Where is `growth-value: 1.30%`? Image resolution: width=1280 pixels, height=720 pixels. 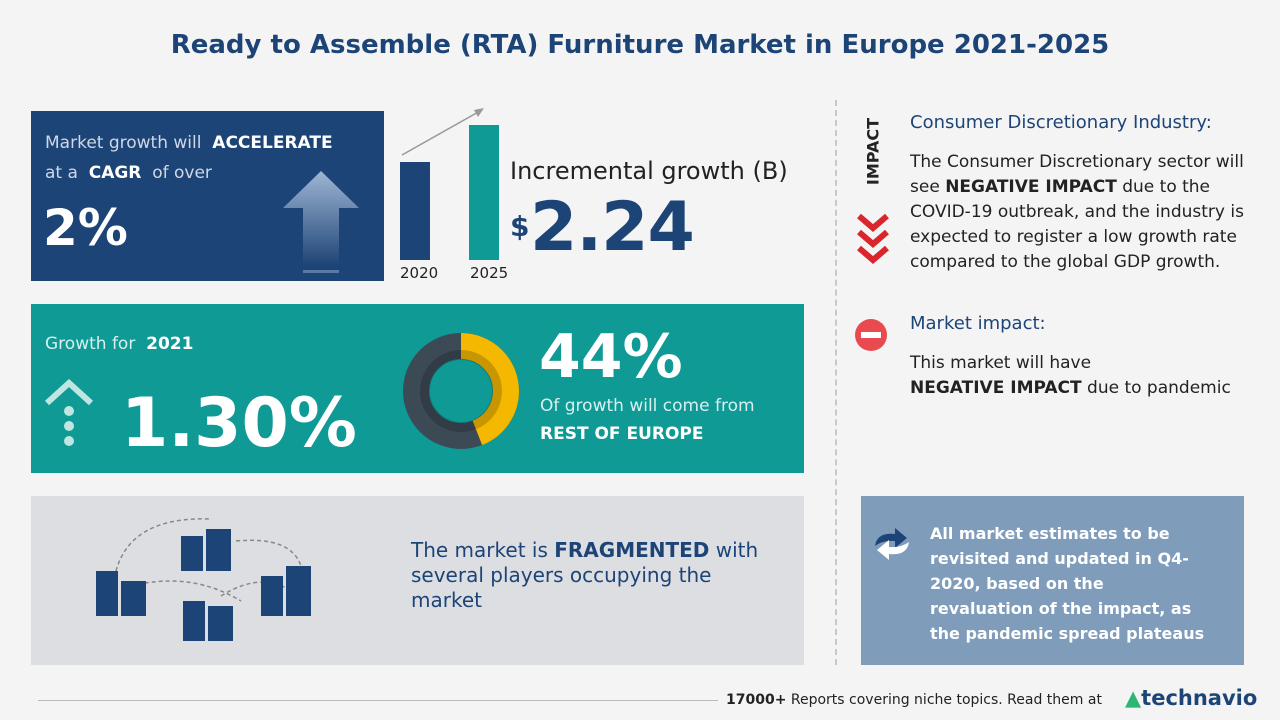
growth-value: 1.30% is located at coordinates (239, 423).